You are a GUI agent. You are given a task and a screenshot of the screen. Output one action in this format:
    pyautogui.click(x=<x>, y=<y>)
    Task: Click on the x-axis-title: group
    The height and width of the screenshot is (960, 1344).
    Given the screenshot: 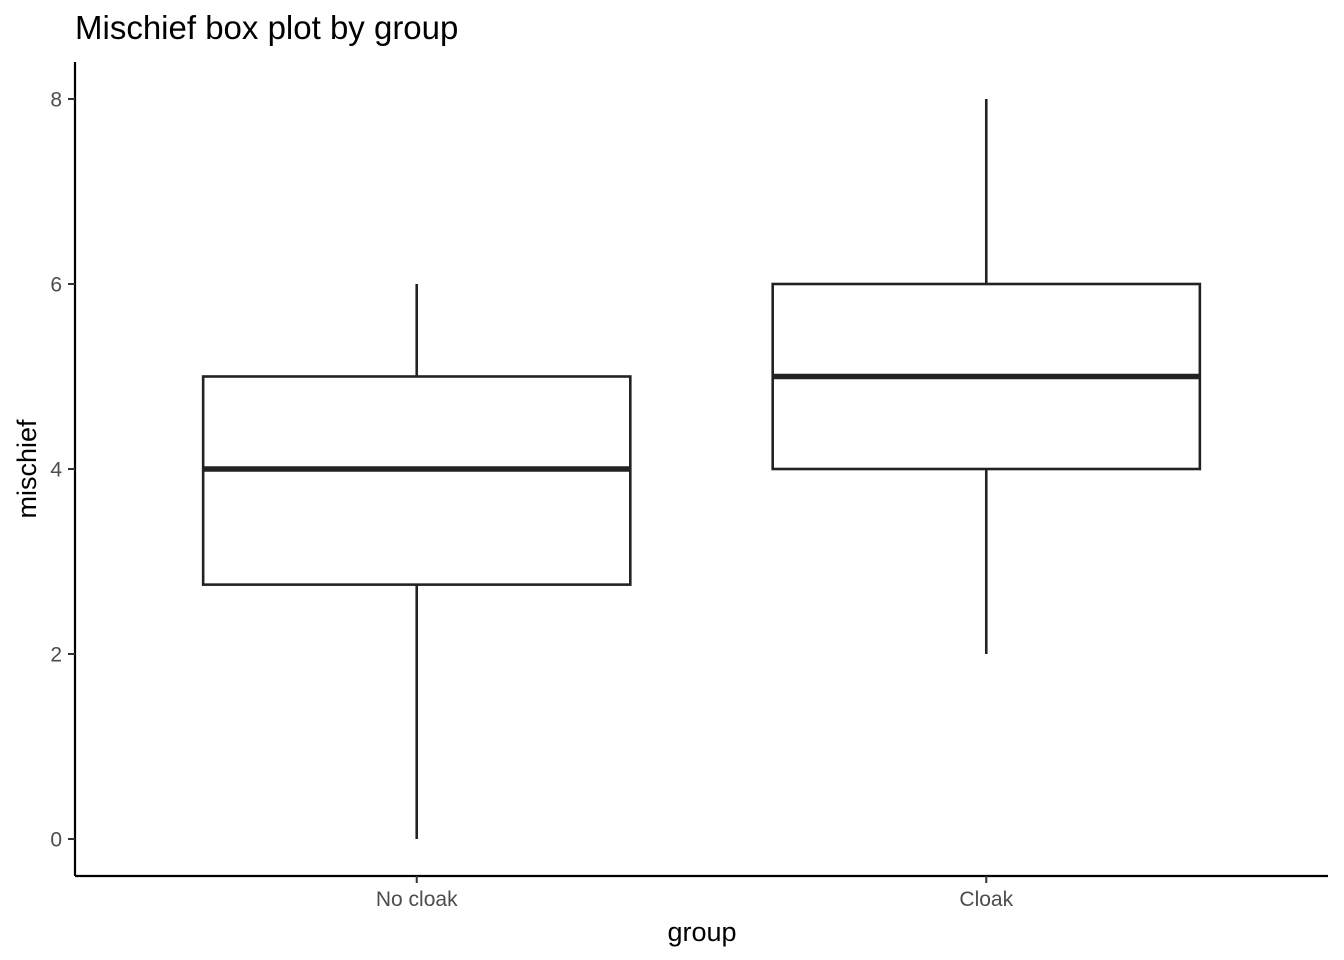 What is the action you would take?
    pyautogui.click(x=701, y=932)
    